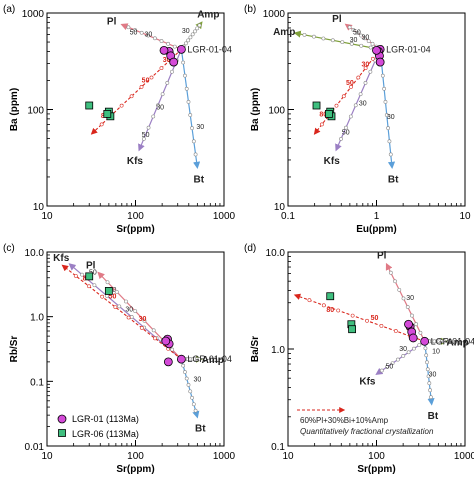  Describe the element at coordinates (135, 229) in the screenshot. I see `x-axis-label: Sr(ppm)` at that location.